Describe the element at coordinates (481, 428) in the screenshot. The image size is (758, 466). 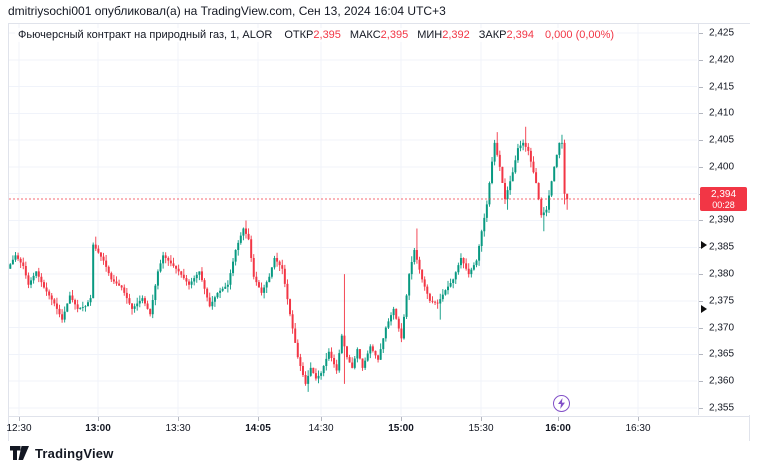
I see `time-tick-label: 15:30` at that location.